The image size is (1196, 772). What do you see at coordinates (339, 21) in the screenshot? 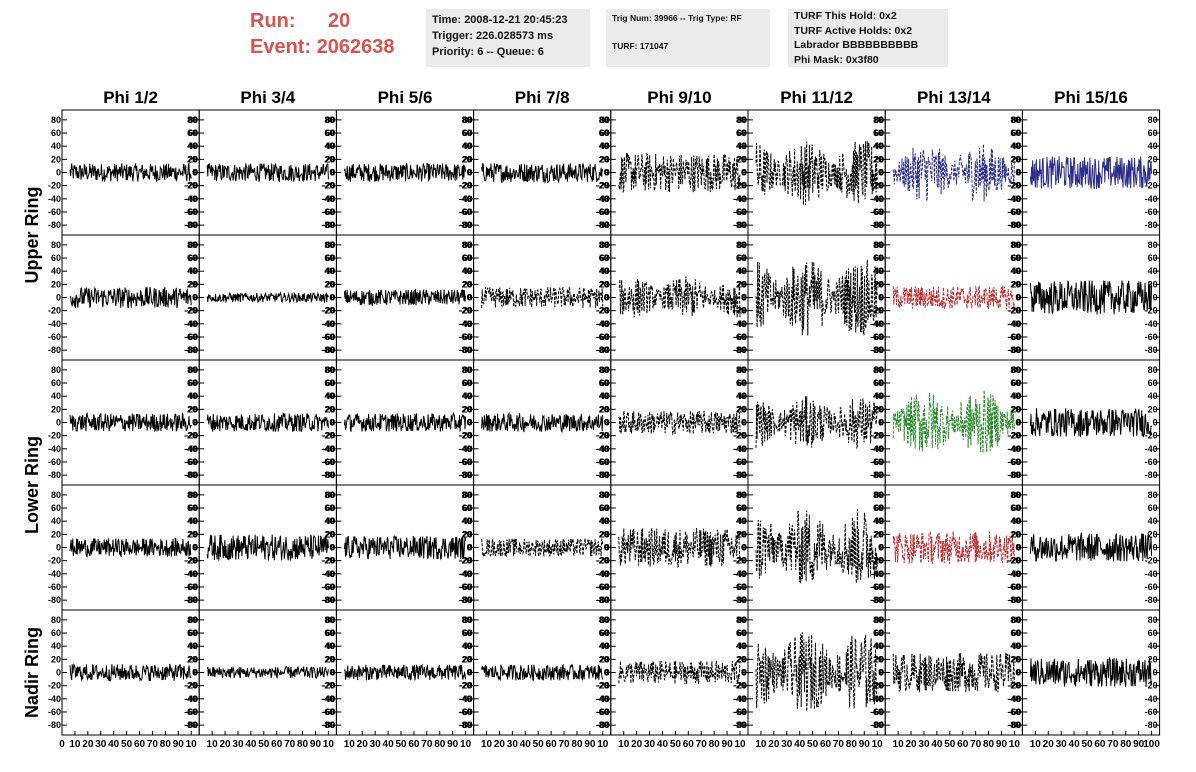
I see `run-value: 20` at bounding box center [339, 21].